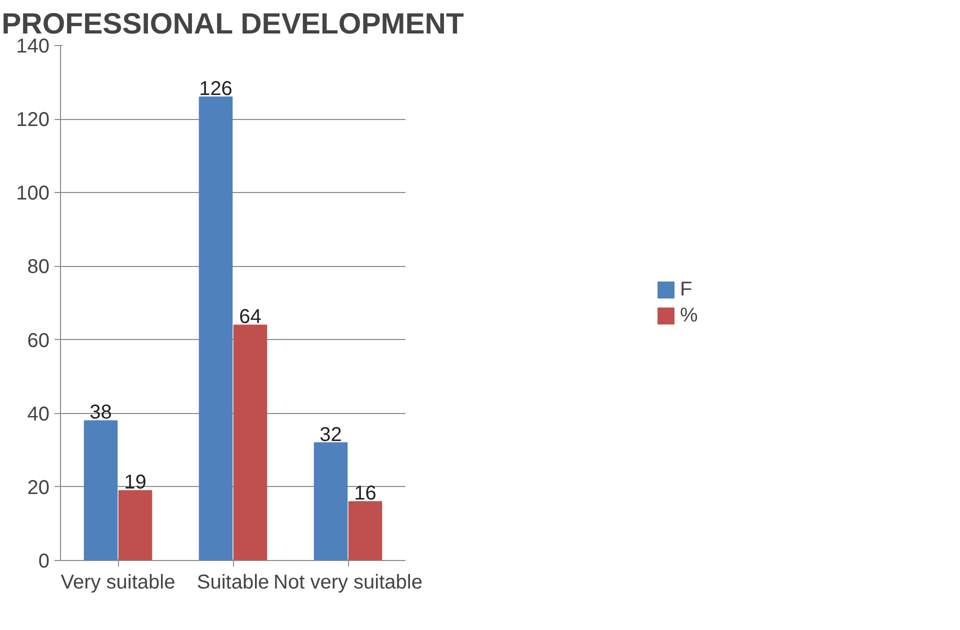 Image resolution: width=960 pixels, height=630 pixels. I want to click on data-label: 126, so click(215, 89).